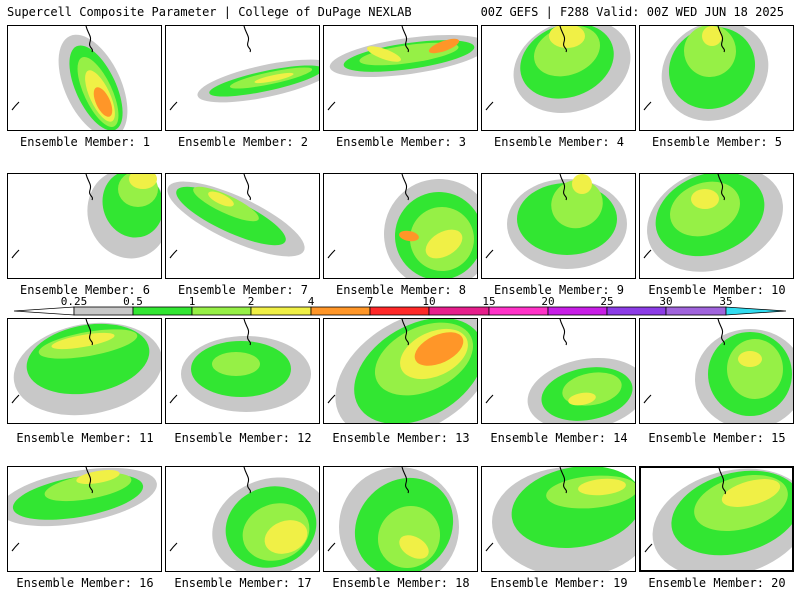 Image resolution: width=800 pixels, height=600 pixels. Describe the element at coordinates (401, 438) in the screenshot. I see `ensemble-member-label: Ensemble Member: 13` at that location.